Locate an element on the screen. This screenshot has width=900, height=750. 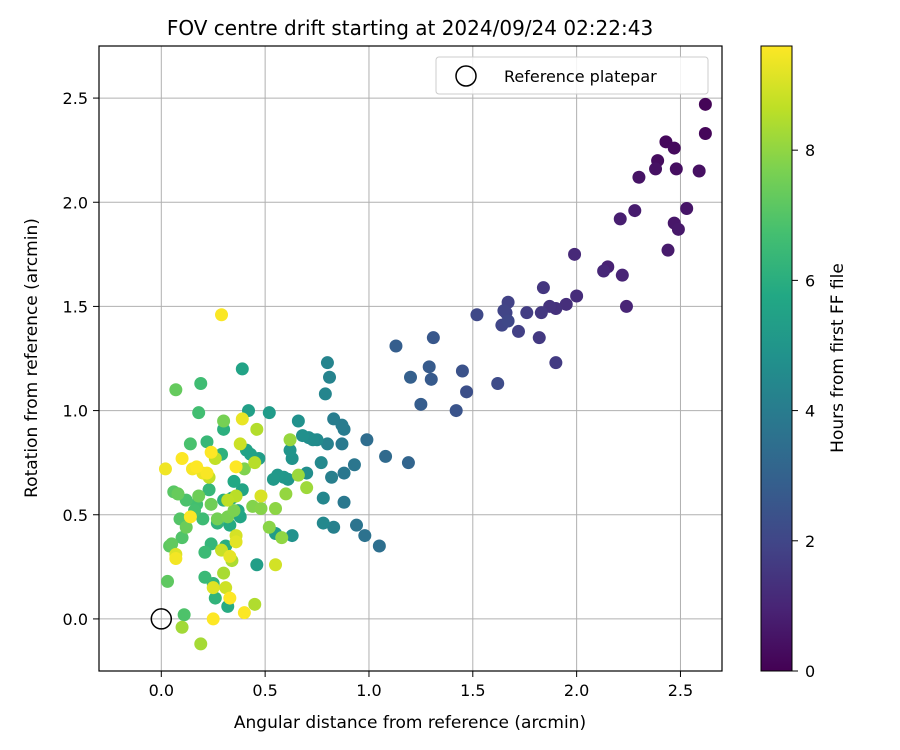
colorbar-tick-label: 6 is located at coordinates (810, 280).